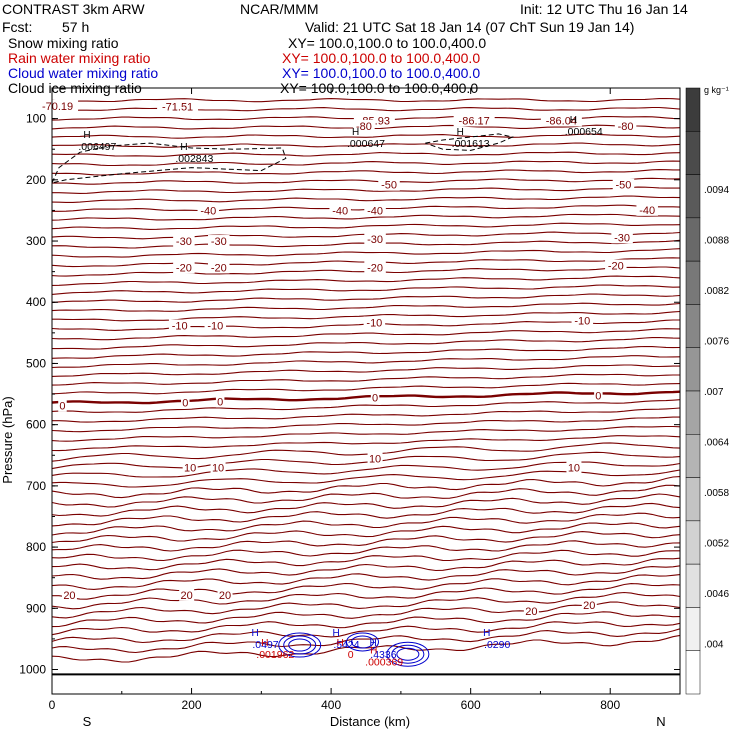 This screenshot has height=740, width=740. Describe the element at coordinates (83, 73) in the screenshot. I see `legend-cloudwater-label: Cloud water mixing ratio` at that location.